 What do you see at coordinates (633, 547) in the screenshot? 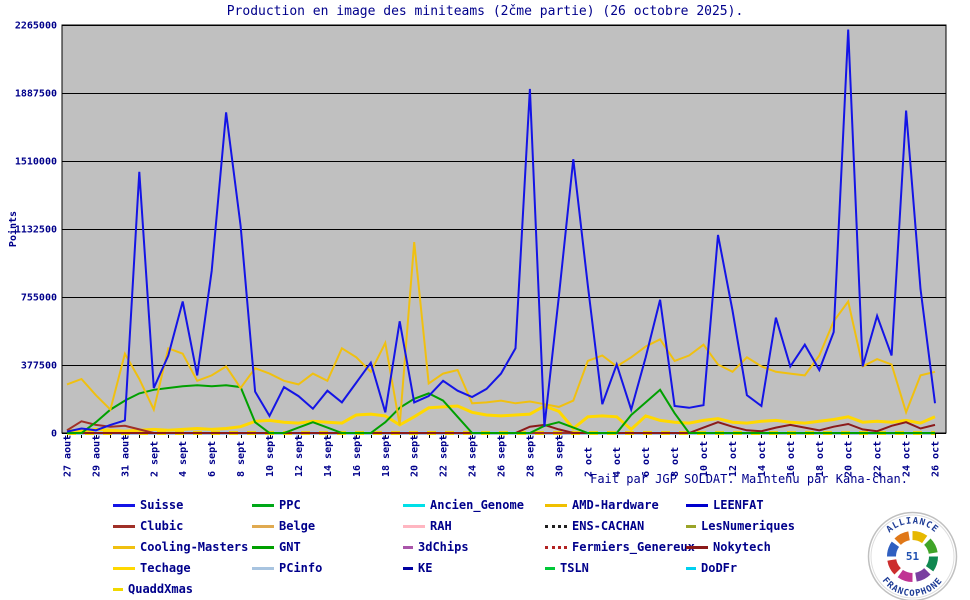
I see `legend-label: Fermiers_Genereux` at bounding box center [633, 547].